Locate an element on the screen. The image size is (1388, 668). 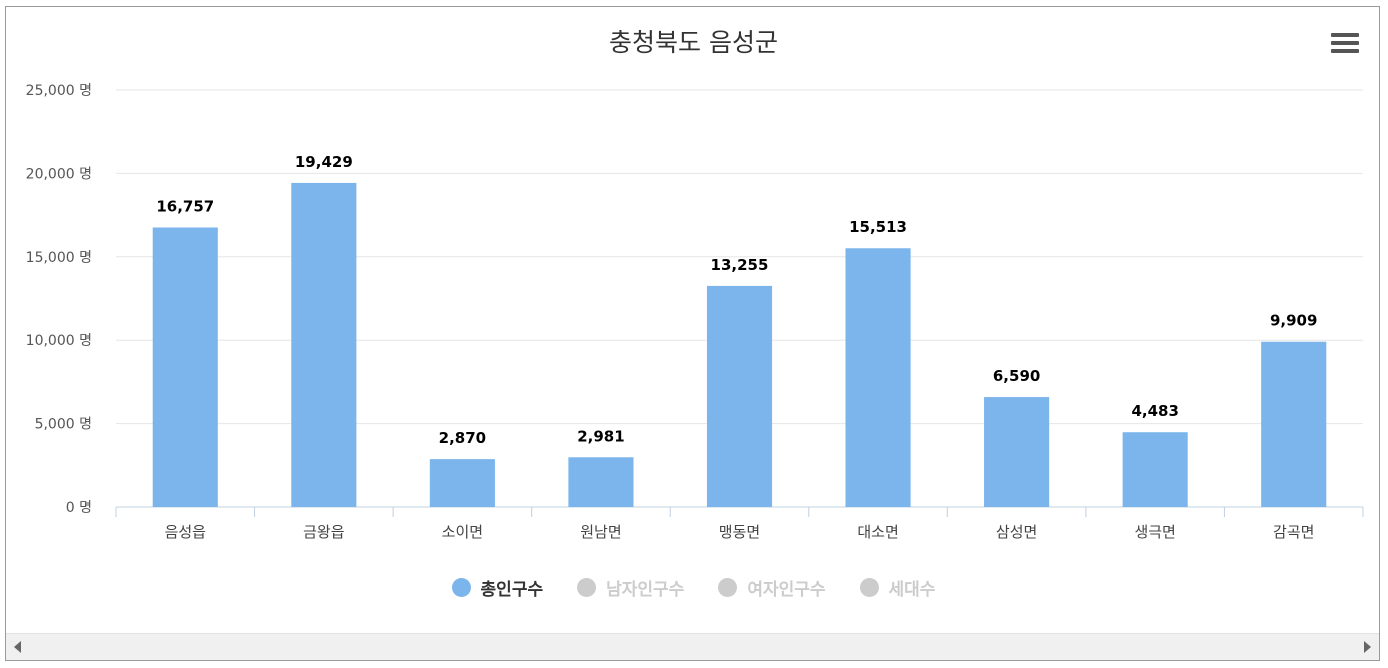
data-label: 2,981 is located at coordinates (600, 436).